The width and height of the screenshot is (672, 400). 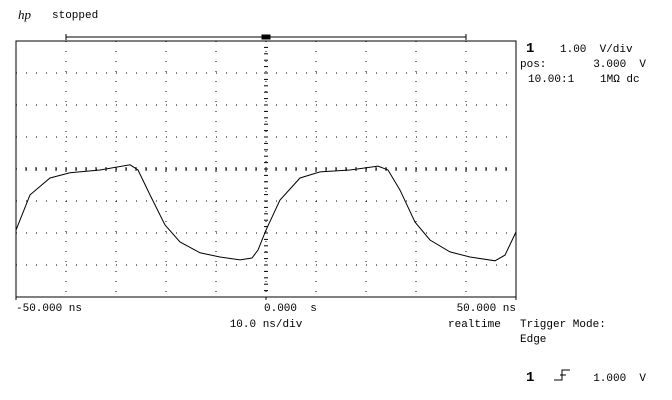 I want to click on status: stopped, so click(x=75, y=16).